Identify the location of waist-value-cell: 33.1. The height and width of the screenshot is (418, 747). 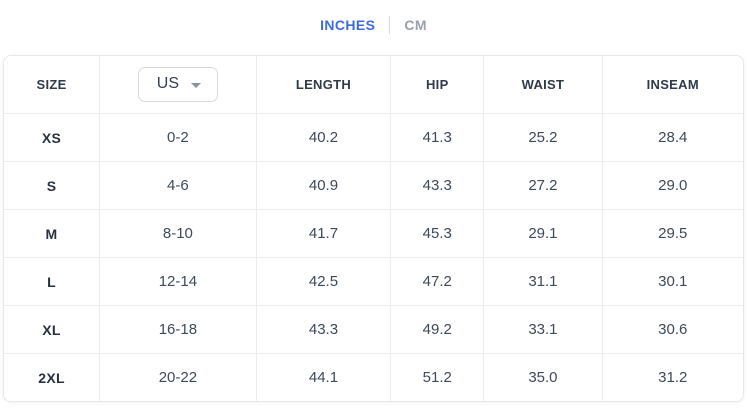
(543, 329).